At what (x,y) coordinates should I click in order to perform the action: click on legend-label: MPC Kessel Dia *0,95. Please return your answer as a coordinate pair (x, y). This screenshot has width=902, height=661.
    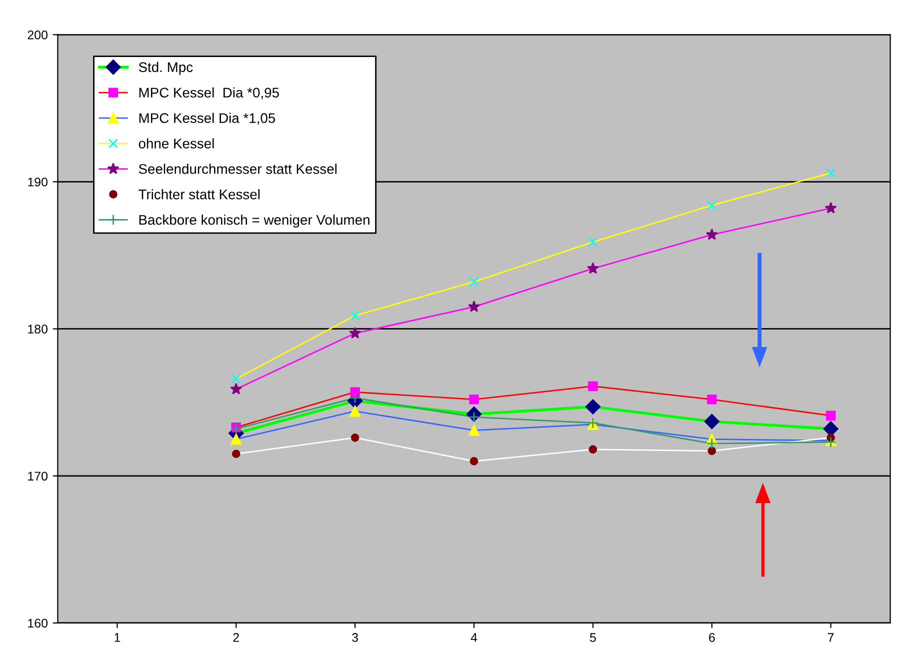
    Looking at the image, I should click on (209, 93).